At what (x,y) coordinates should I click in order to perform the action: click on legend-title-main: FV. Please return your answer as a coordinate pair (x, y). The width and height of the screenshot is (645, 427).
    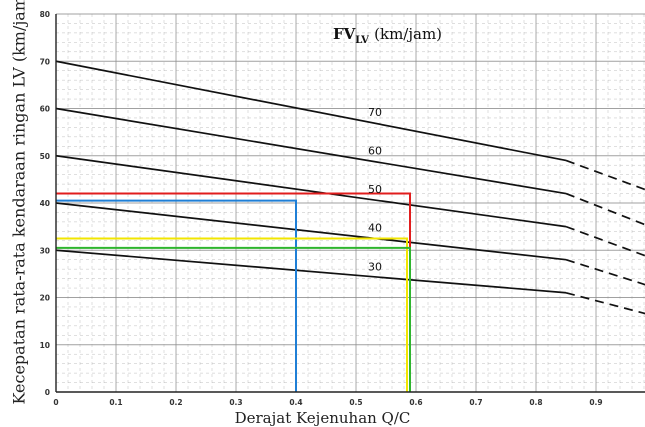
    Looking at the image, I should click on (344, 34).